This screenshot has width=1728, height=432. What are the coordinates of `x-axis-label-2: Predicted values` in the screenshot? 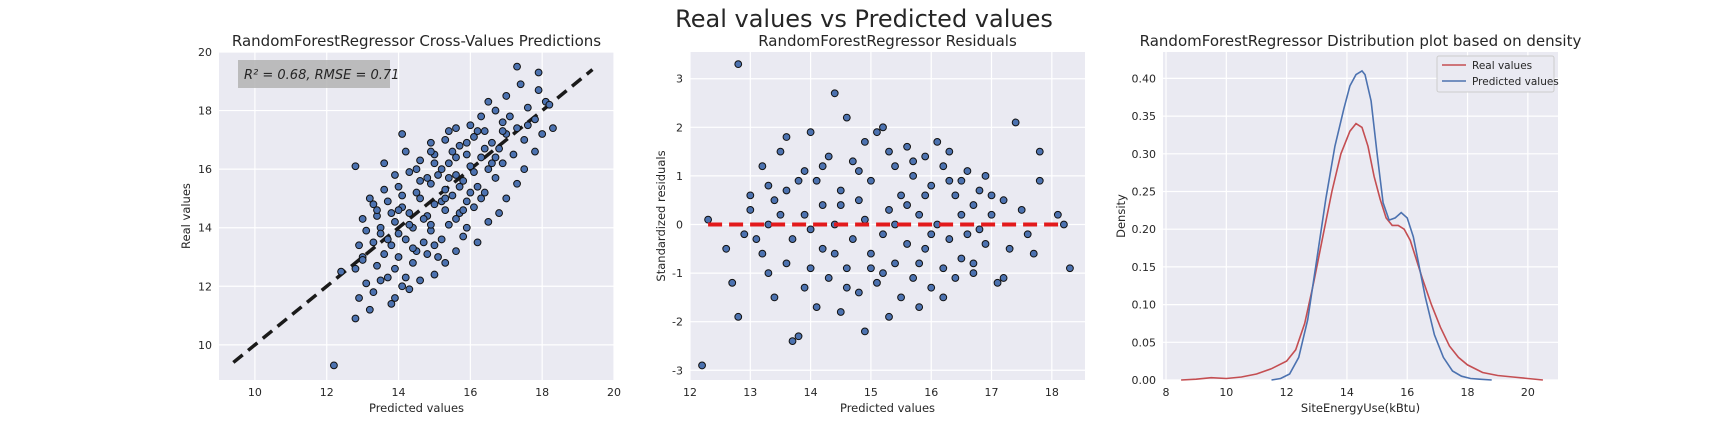 It's located at (887, 408).